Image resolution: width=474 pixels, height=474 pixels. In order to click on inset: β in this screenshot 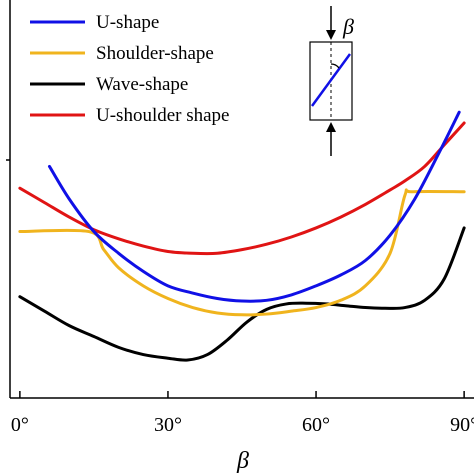, I will do `click(331, 81)`.